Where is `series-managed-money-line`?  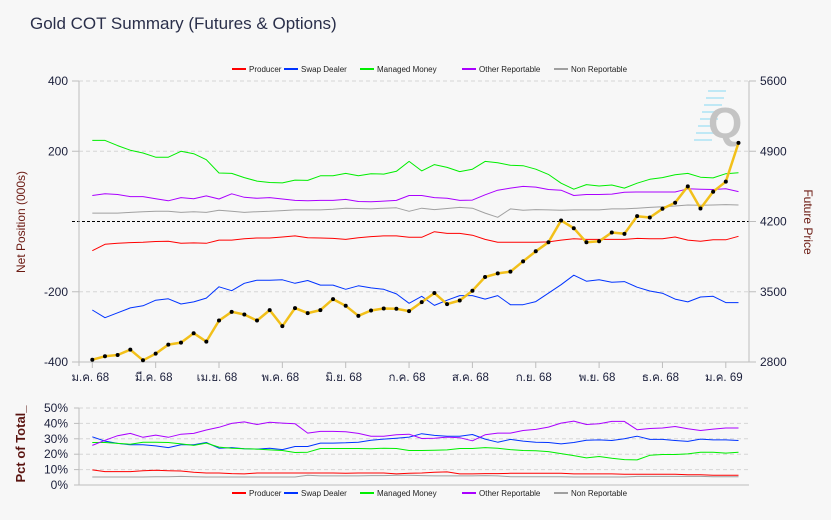
series-managed-money-line is located at coordinates (415, 164).